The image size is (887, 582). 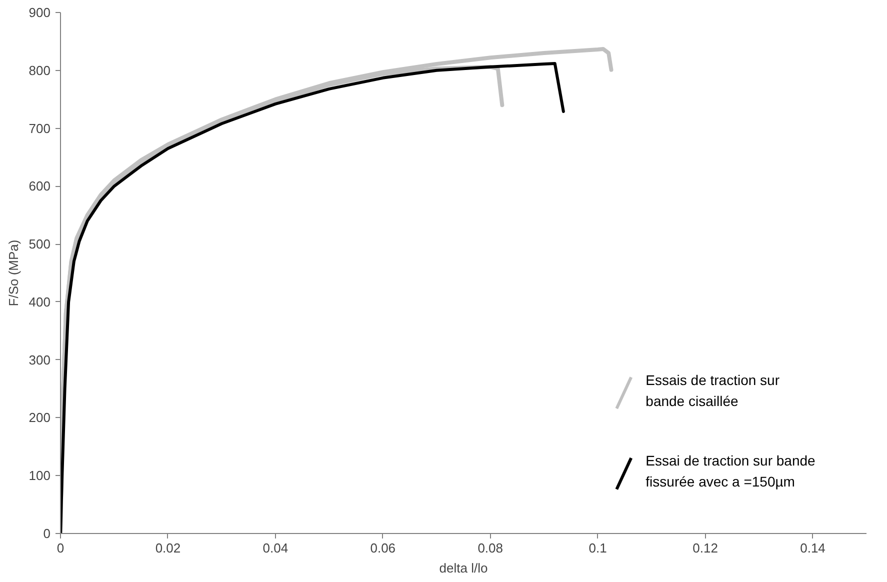 I want to click on legend-label: Essais de traction sur bande cisaillée, so click(x=713, y=390).